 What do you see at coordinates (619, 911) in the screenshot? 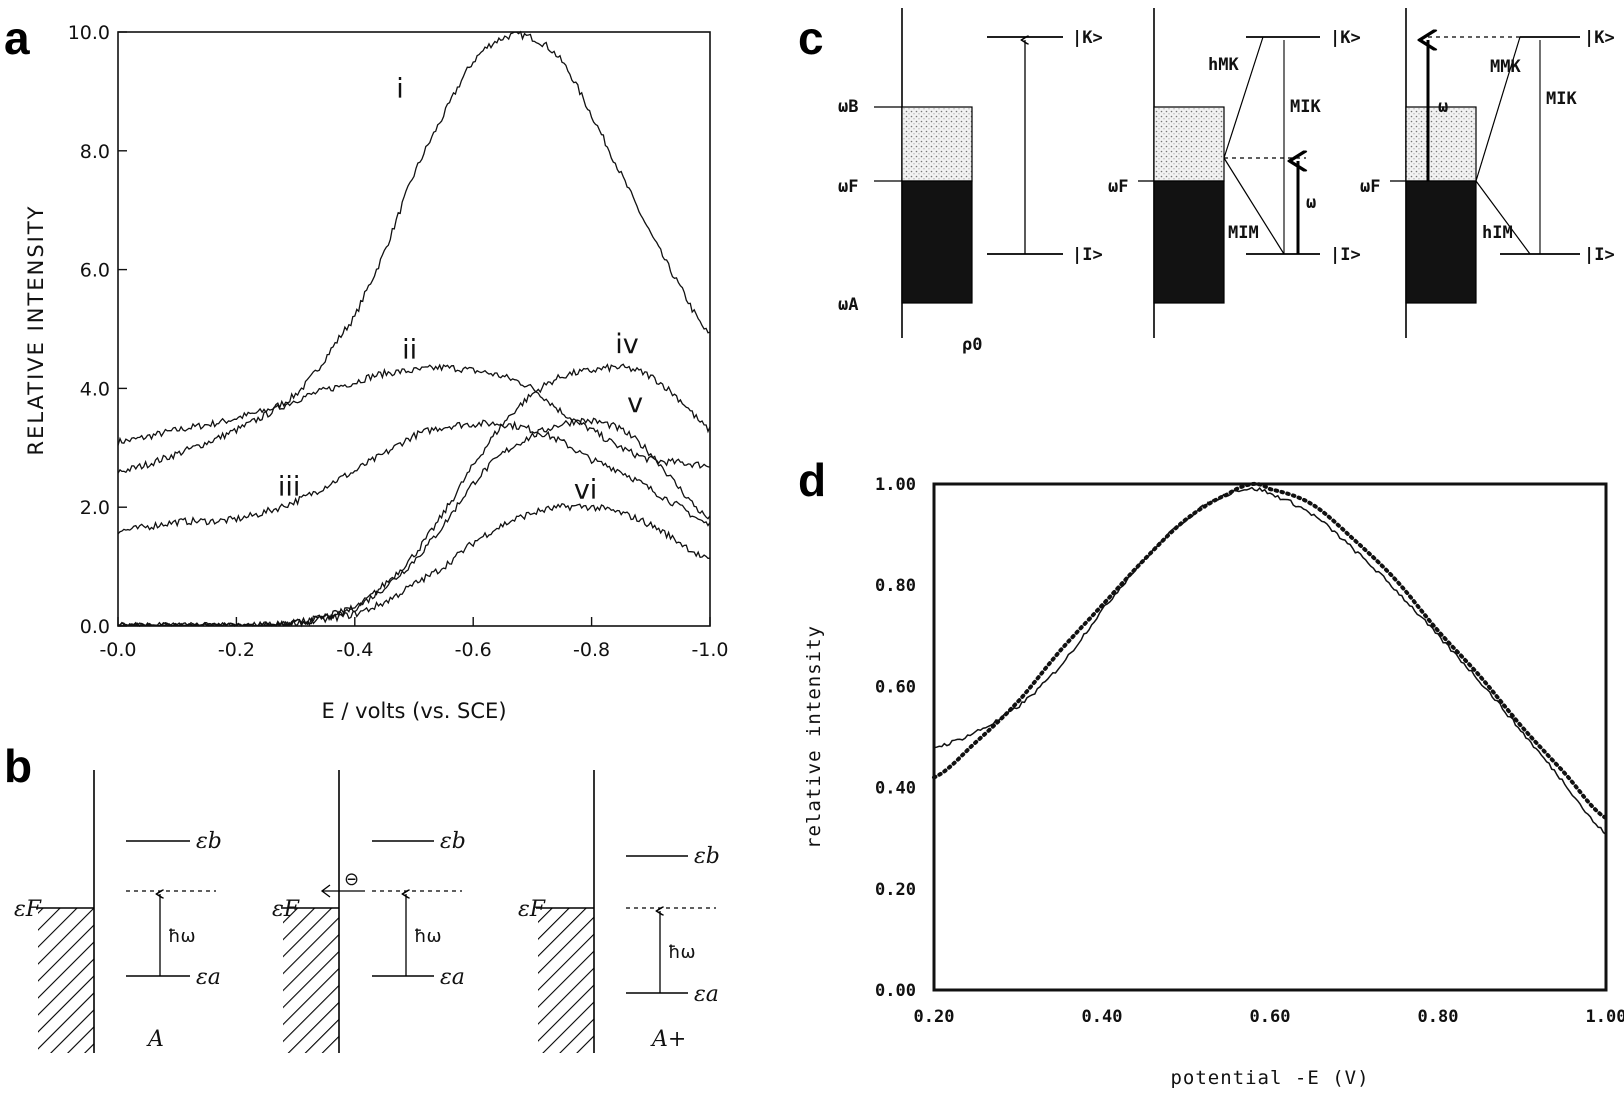
I see `diagram-b-ion: εF εb ħω εa A+` at bounding box center [619, 911].